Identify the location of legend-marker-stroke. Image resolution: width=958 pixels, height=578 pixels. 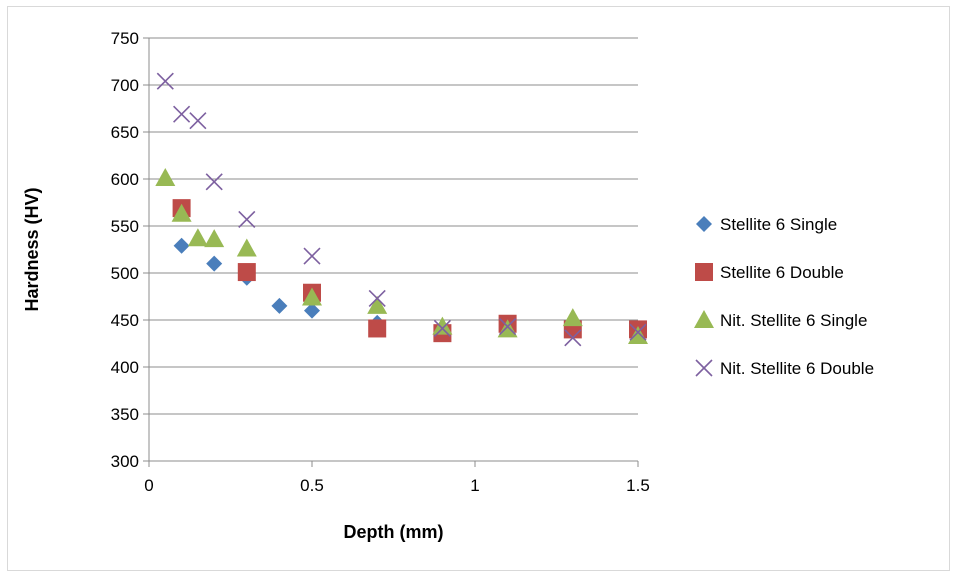
(704, 368).